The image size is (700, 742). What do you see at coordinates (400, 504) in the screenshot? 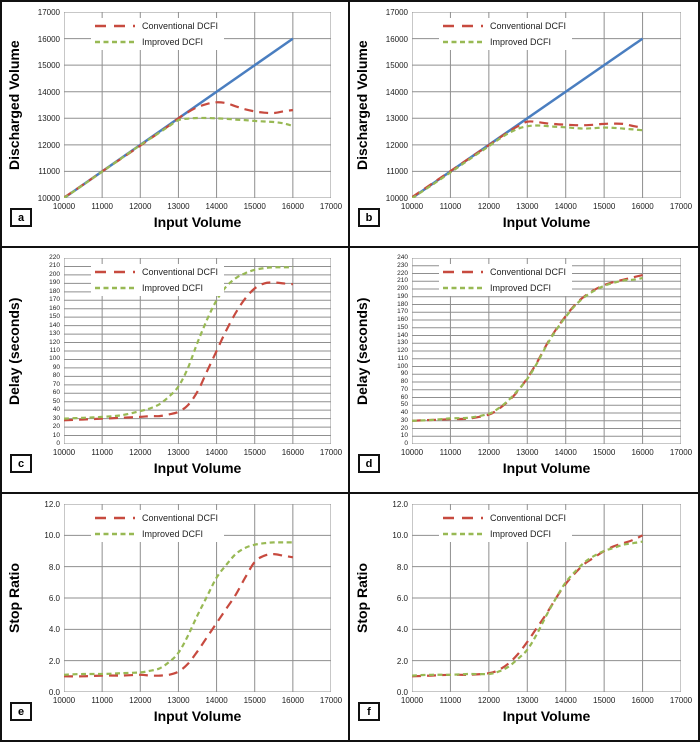
I see `y-tick-label: 12.0` at bounding box center [400, 504].